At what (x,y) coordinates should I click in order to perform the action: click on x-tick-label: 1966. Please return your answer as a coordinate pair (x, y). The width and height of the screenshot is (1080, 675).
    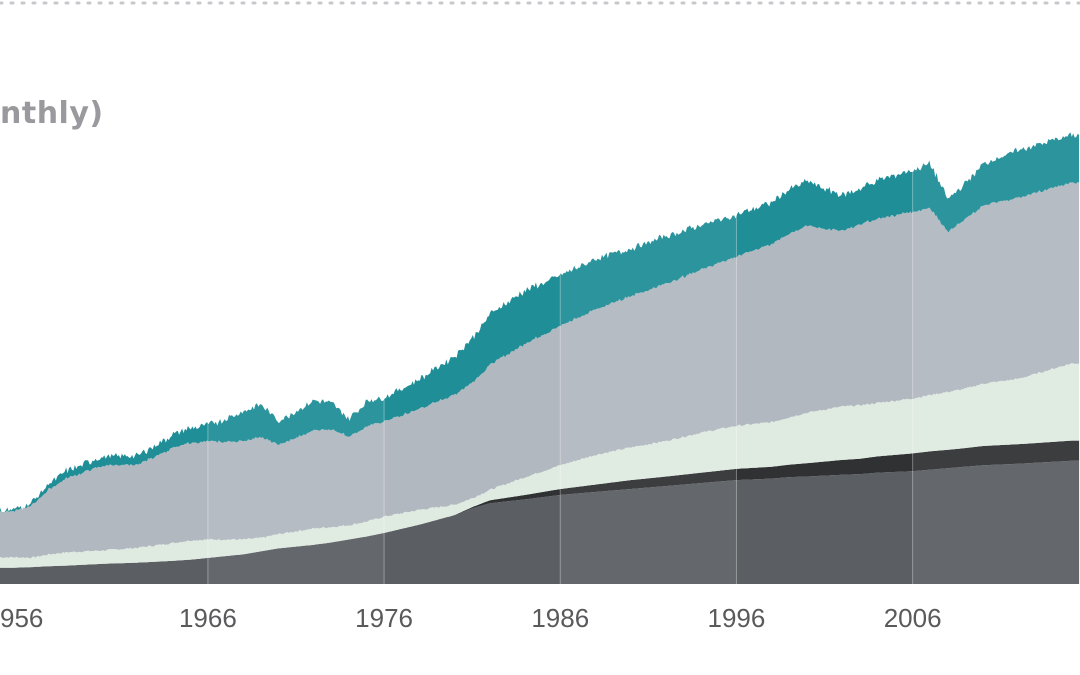
    Looking at the image, I should click on (208, 618).